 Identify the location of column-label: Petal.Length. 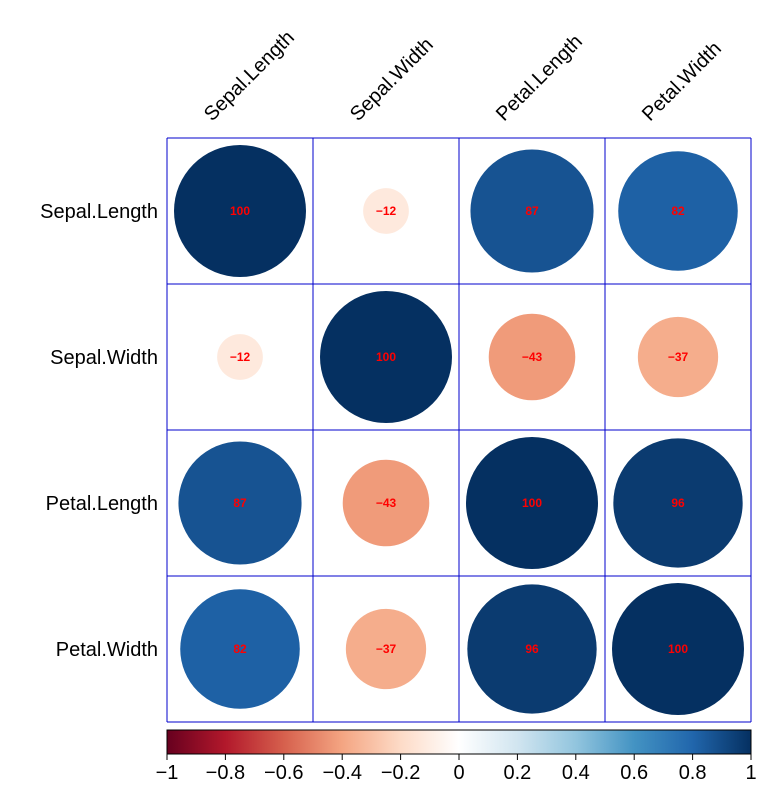
(539, 78).